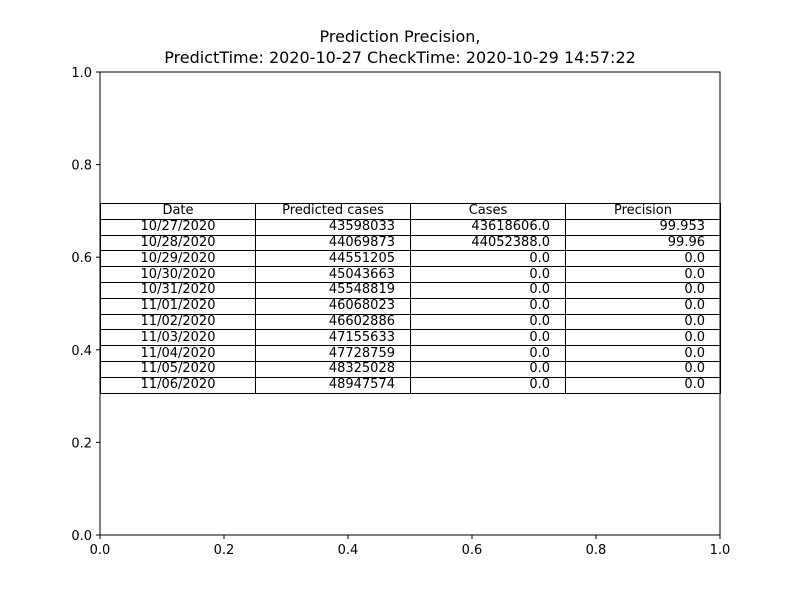 This screenshot has width=800, height=600. What do you see at coordinates (81, 73) in the screenshot?
I see `y-tick-label: 1.0` at bounding box center [81, 73].